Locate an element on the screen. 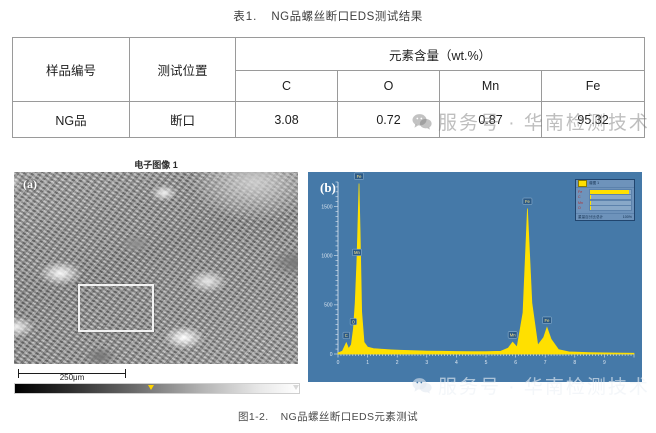 The width and height of the screenshot is (656, 433). header-sample-id: 样品编号 is located at coordinates (71, 69).